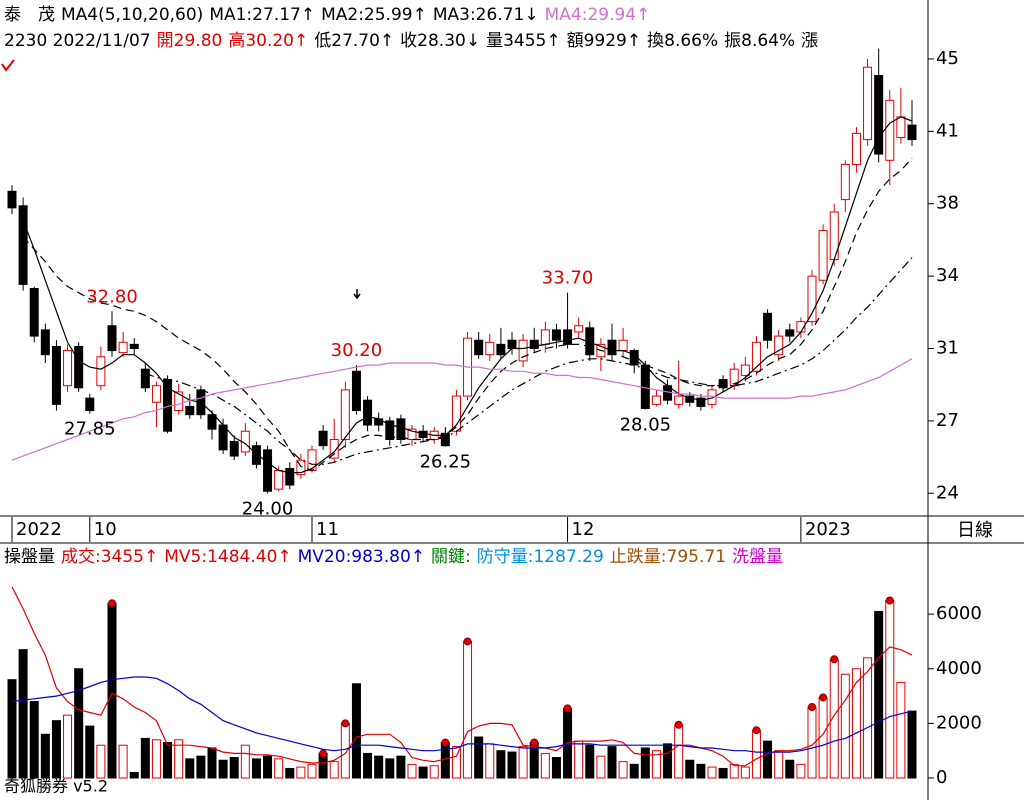 The image size is (1024, 800). I want to click on price-annotation: 33.70, so click(568, 278).